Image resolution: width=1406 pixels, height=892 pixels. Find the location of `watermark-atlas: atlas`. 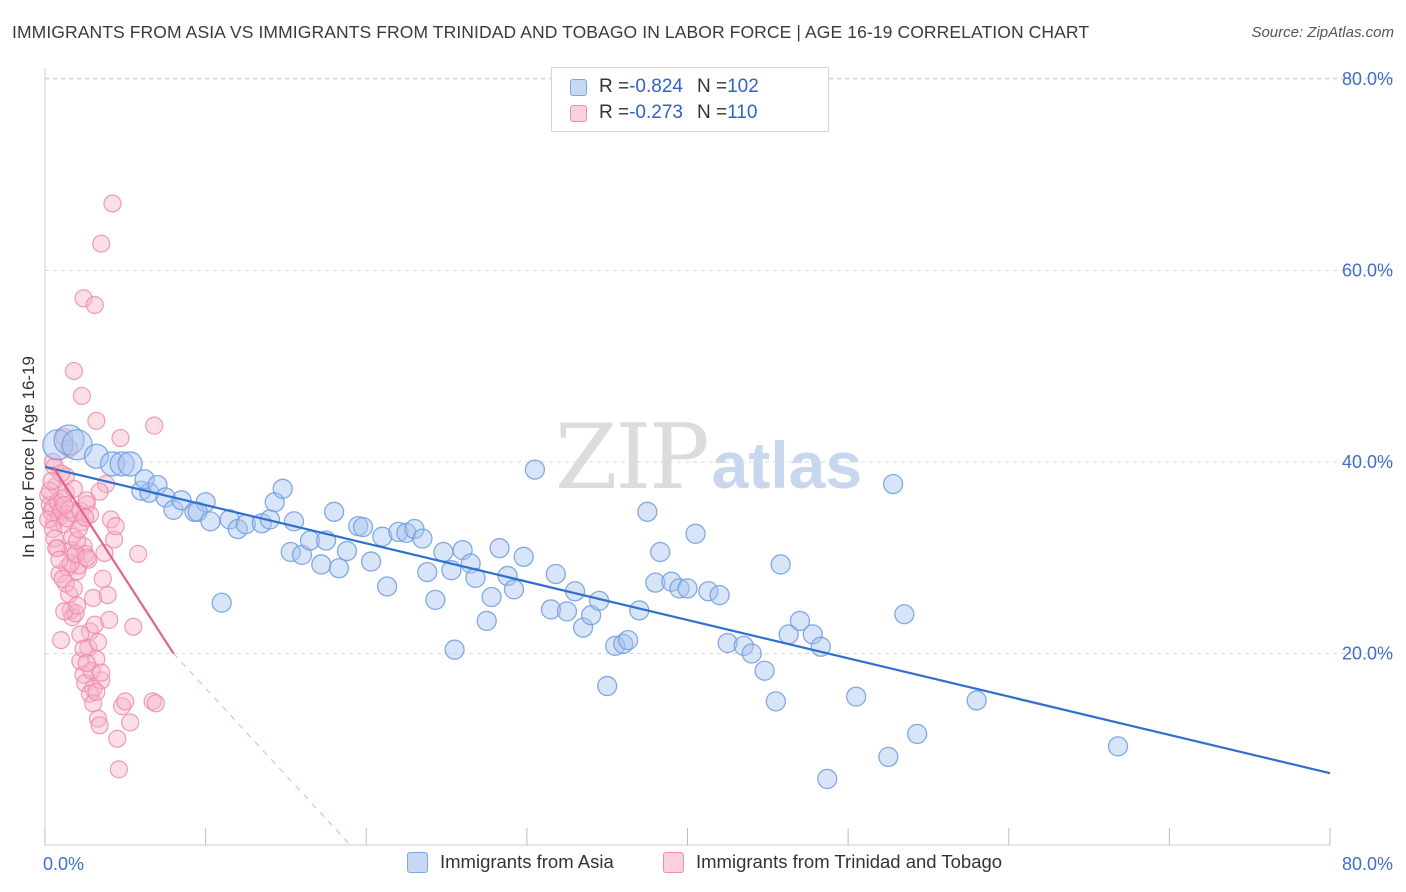

watermark-atlas: atlas is located at coordinates (787, 465).